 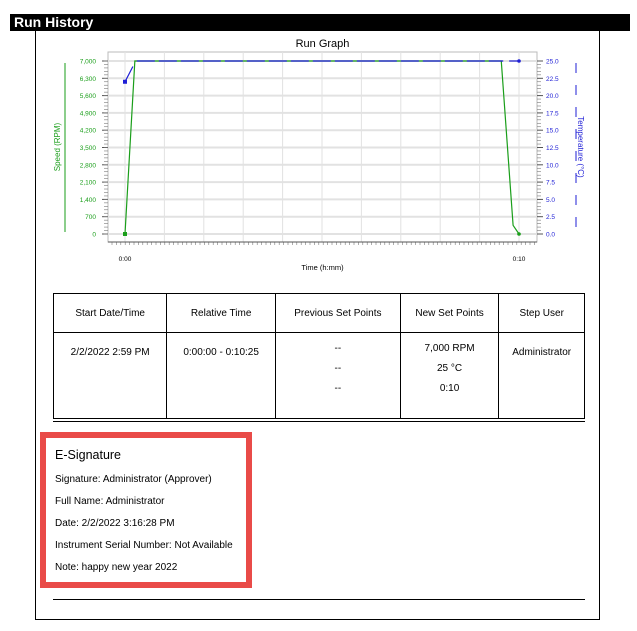 What do you see at coordinates (133, 479) in the screenshot?
I see `signature-line: Signature: Administrator (Approver)` at bounding box center [133, 479].